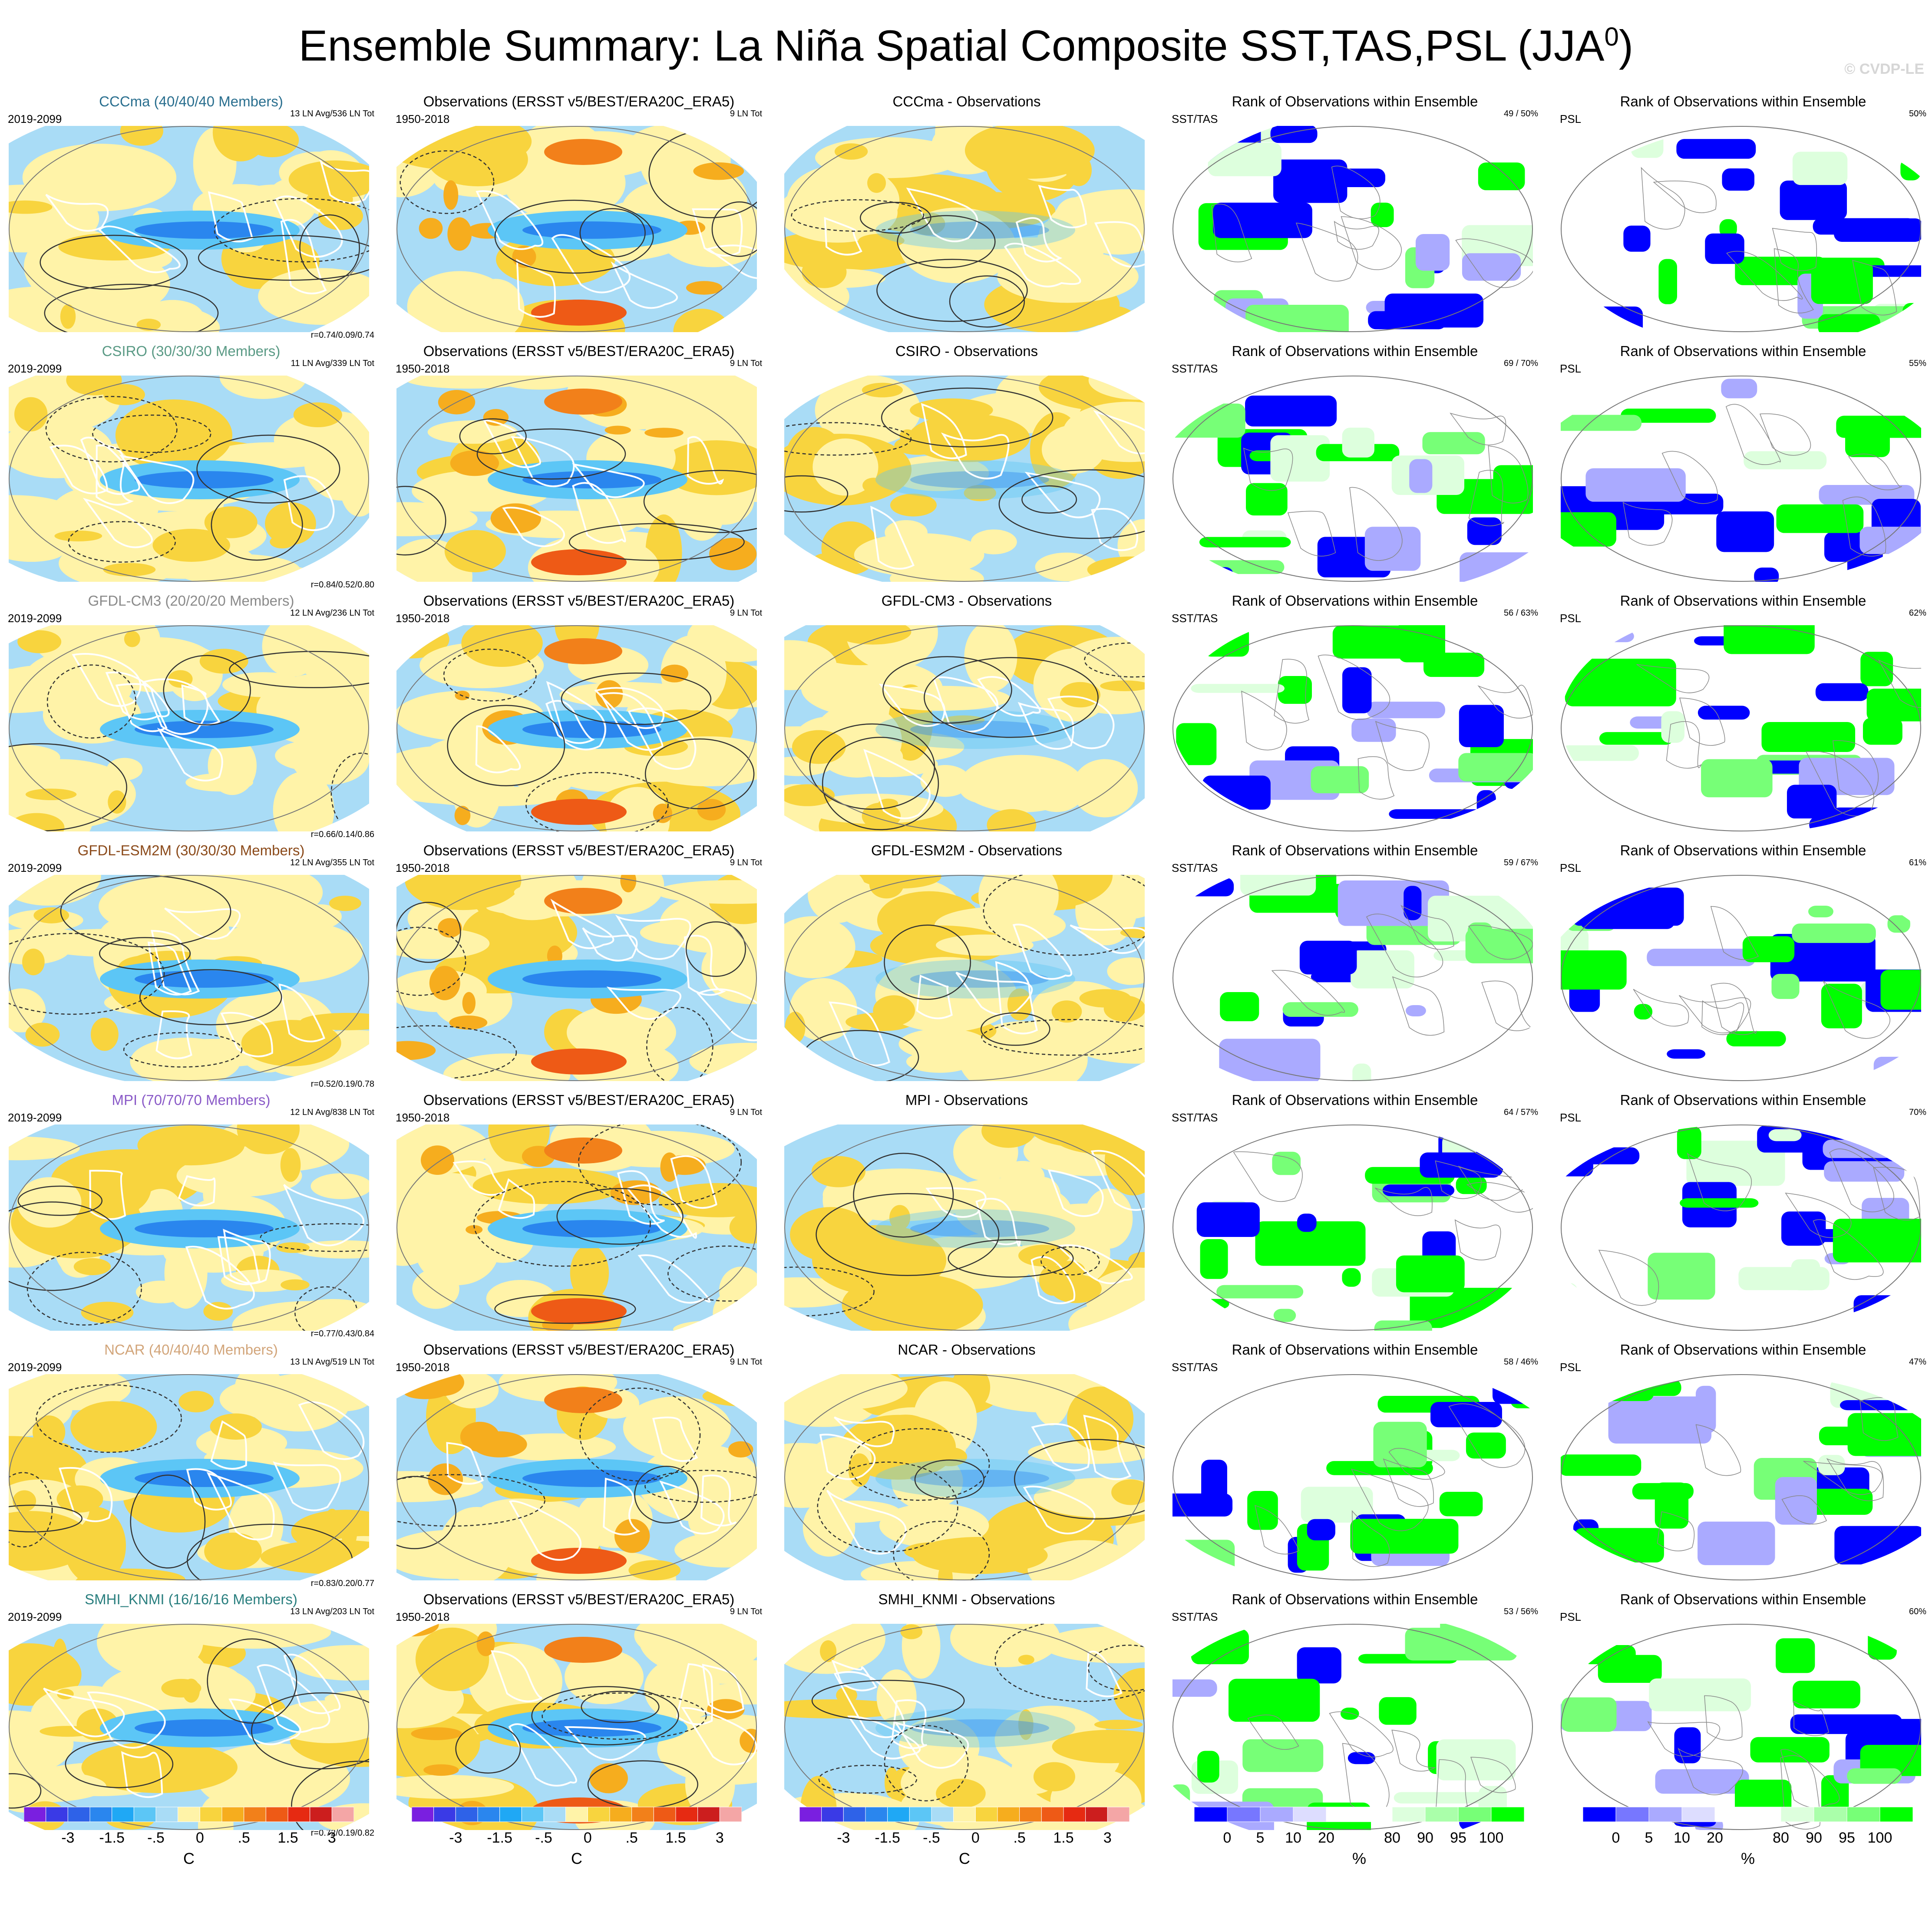  Describe the element at coordinates (332, 114) in the screenshot. I see `panel-stat: 13 LN Avg/536 LN Tot` at that location.